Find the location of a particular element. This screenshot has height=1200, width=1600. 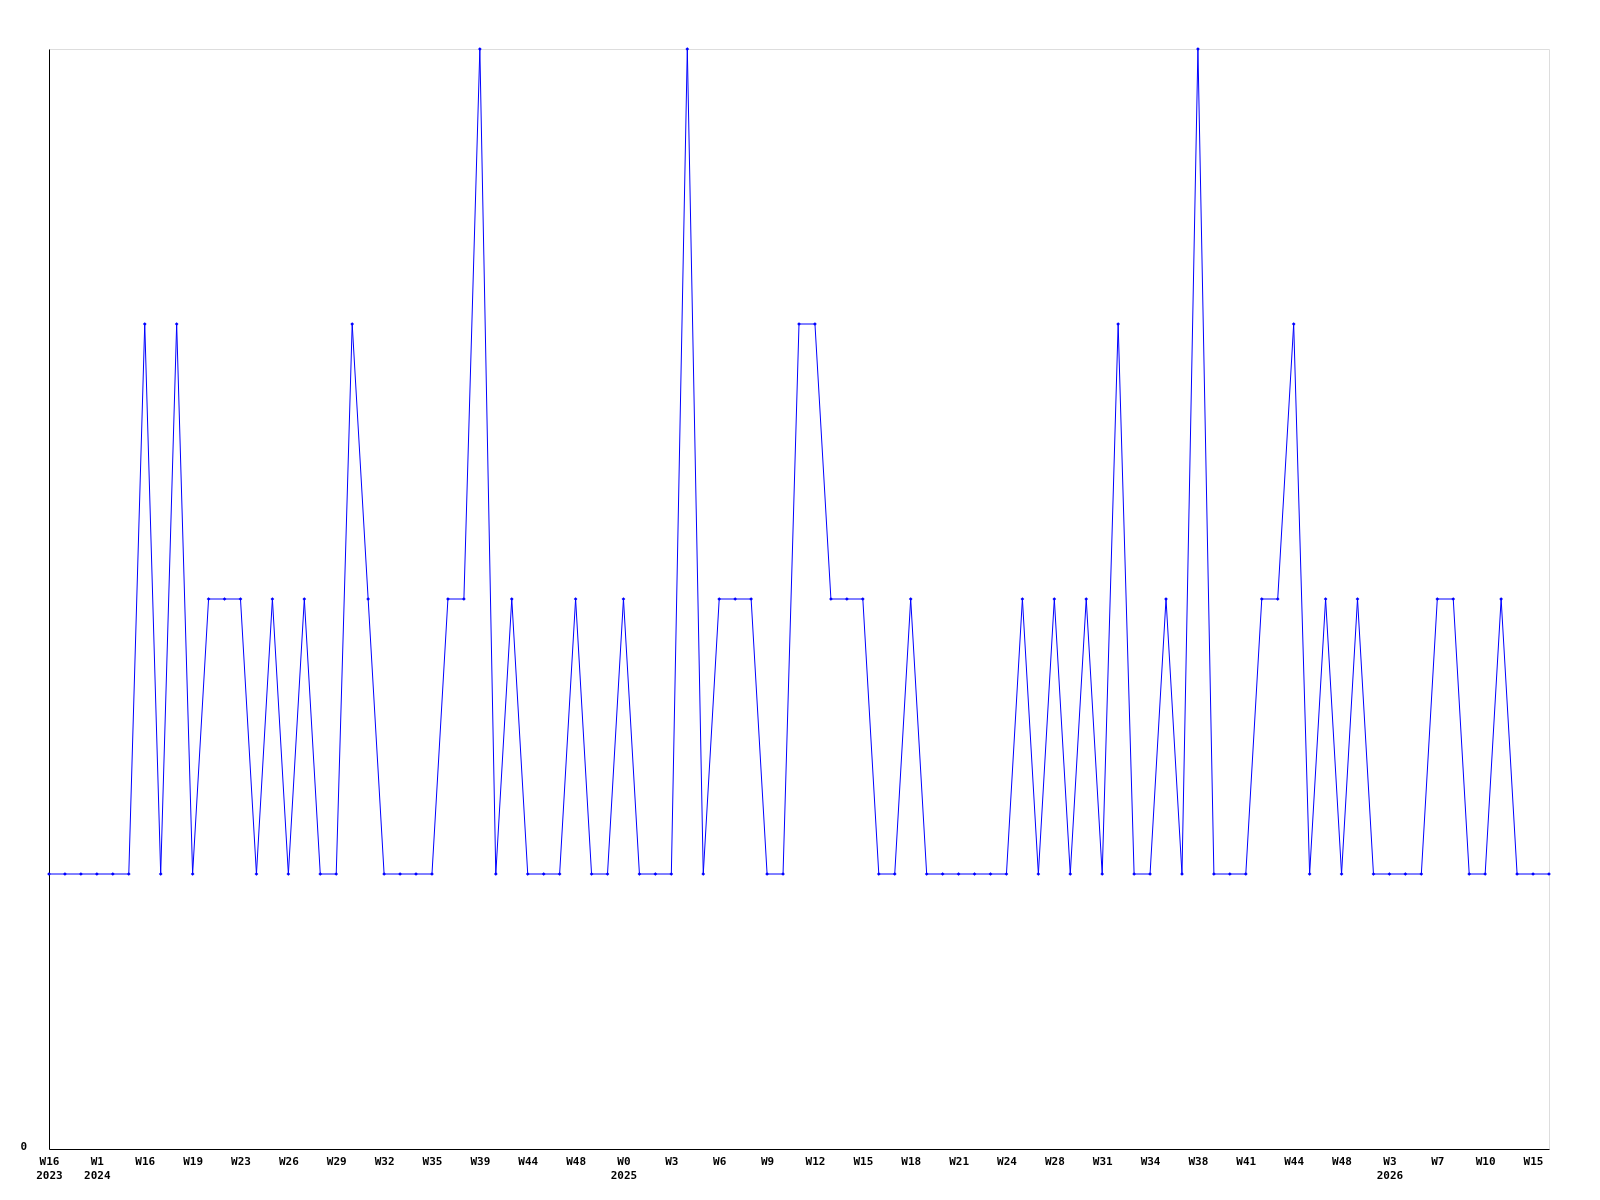

x-tick-label: W39 is located at coordinates (480, 1161).